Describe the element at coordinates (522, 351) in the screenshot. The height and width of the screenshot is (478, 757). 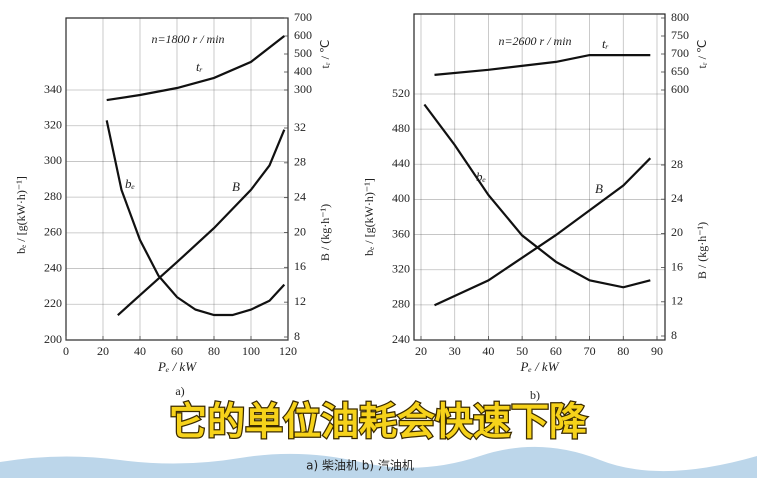
I see `x-tick-label: 50` at that location.